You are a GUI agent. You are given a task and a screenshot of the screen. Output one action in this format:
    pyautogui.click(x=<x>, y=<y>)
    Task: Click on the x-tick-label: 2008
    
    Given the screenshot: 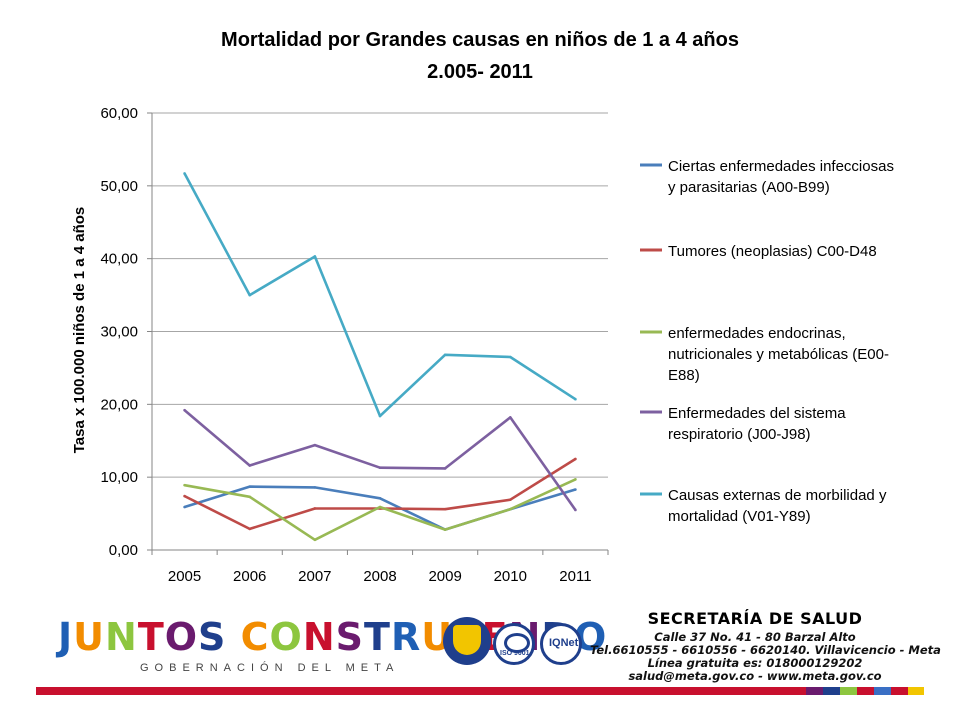 What is the action you would take?
    pyautogui.click(x=379, y=576)
    